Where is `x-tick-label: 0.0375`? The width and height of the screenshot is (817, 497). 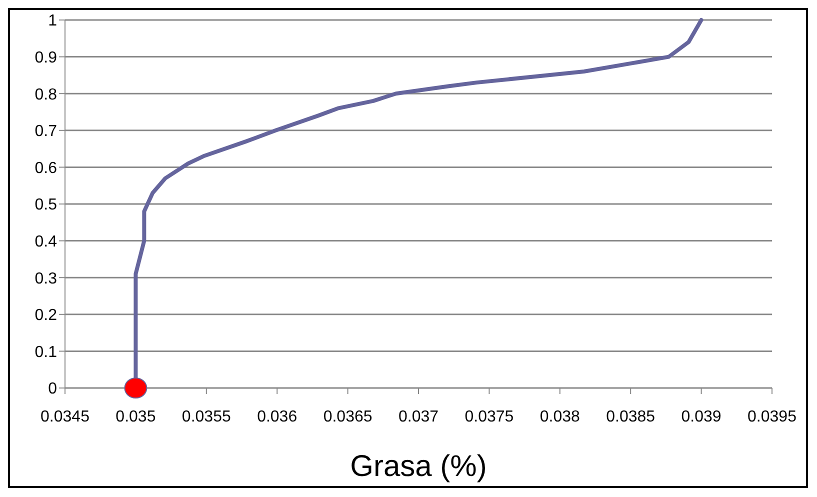
x-tick-label: 0.0375 is located at coordinates (489, 417).